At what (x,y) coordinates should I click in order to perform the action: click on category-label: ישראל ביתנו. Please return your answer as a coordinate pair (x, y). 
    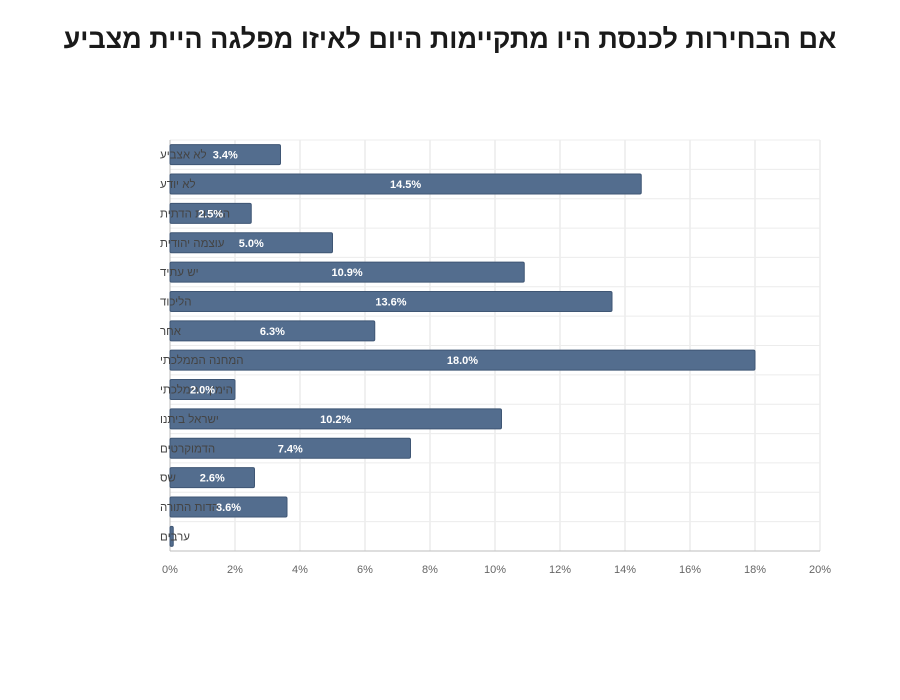
    Looking at the image, I should click on (189, 419).